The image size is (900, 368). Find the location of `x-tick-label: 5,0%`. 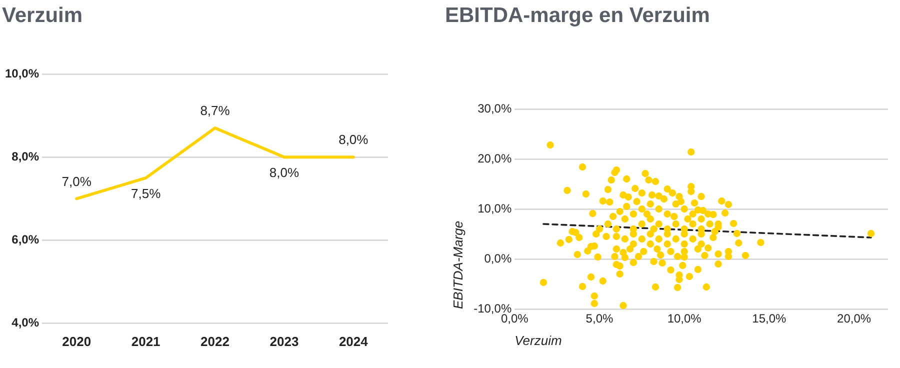

x-tick-label: 5,0% is located at coordinates (600, 319).